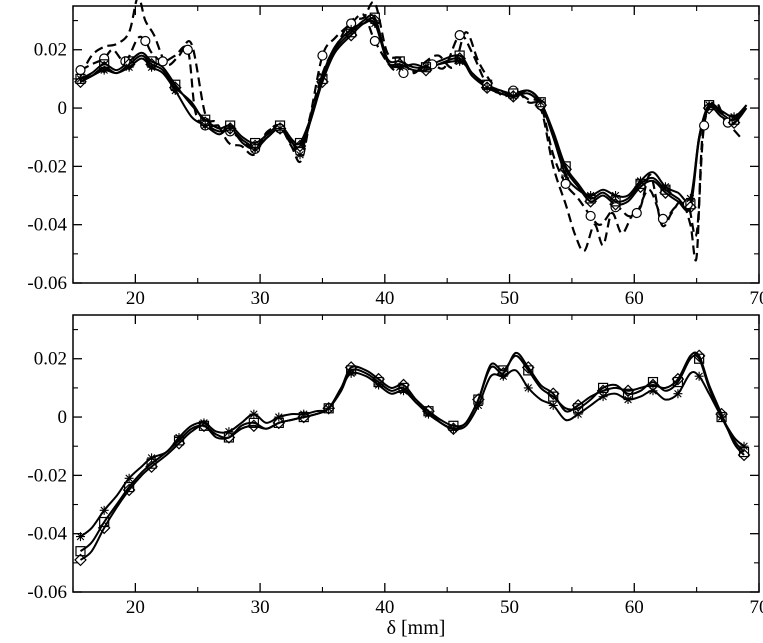 The height and width of the screenshot is (643, 763). What do you see at coordinates (47, 592) in the screenshot?
I see `bottom-y-tick-label: -0.06` at bounding box center [47, 592].